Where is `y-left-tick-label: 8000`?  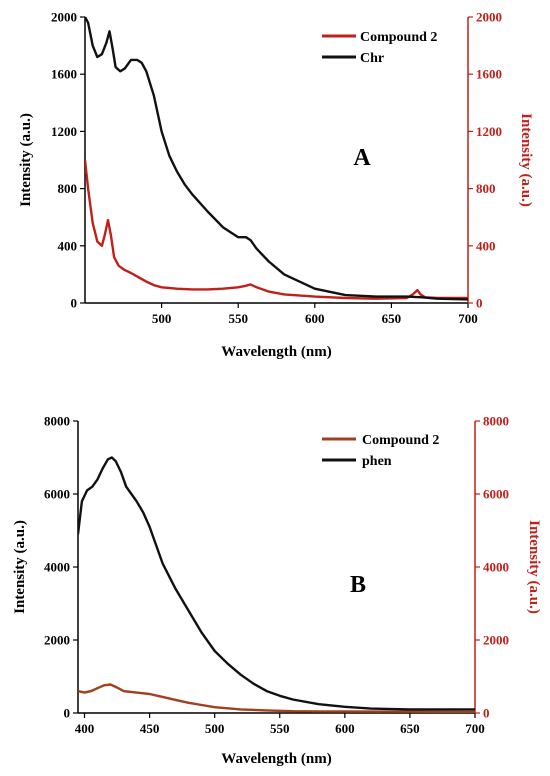 y-left-tick-label: 8000 is located at coordinates (57, 421).